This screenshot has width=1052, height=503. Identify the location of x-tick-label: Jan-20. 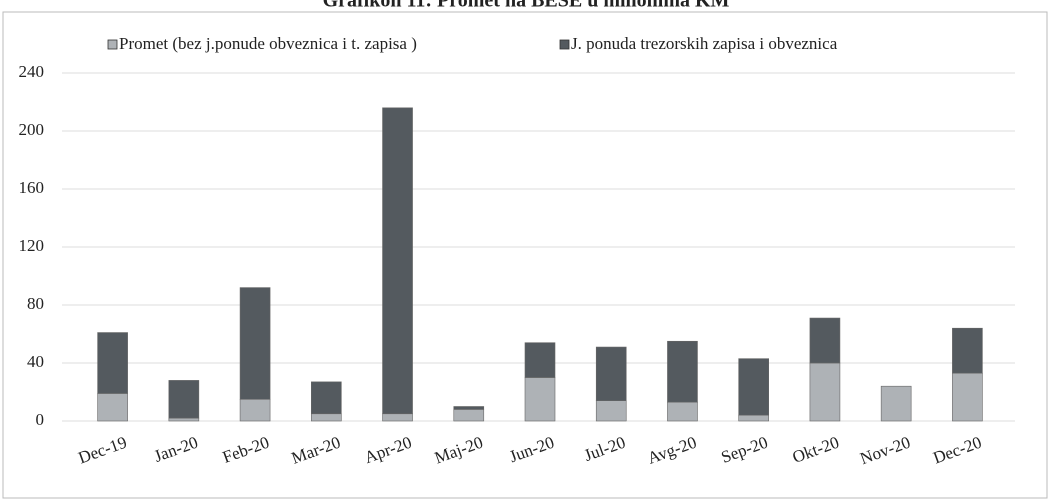
(175, 449).